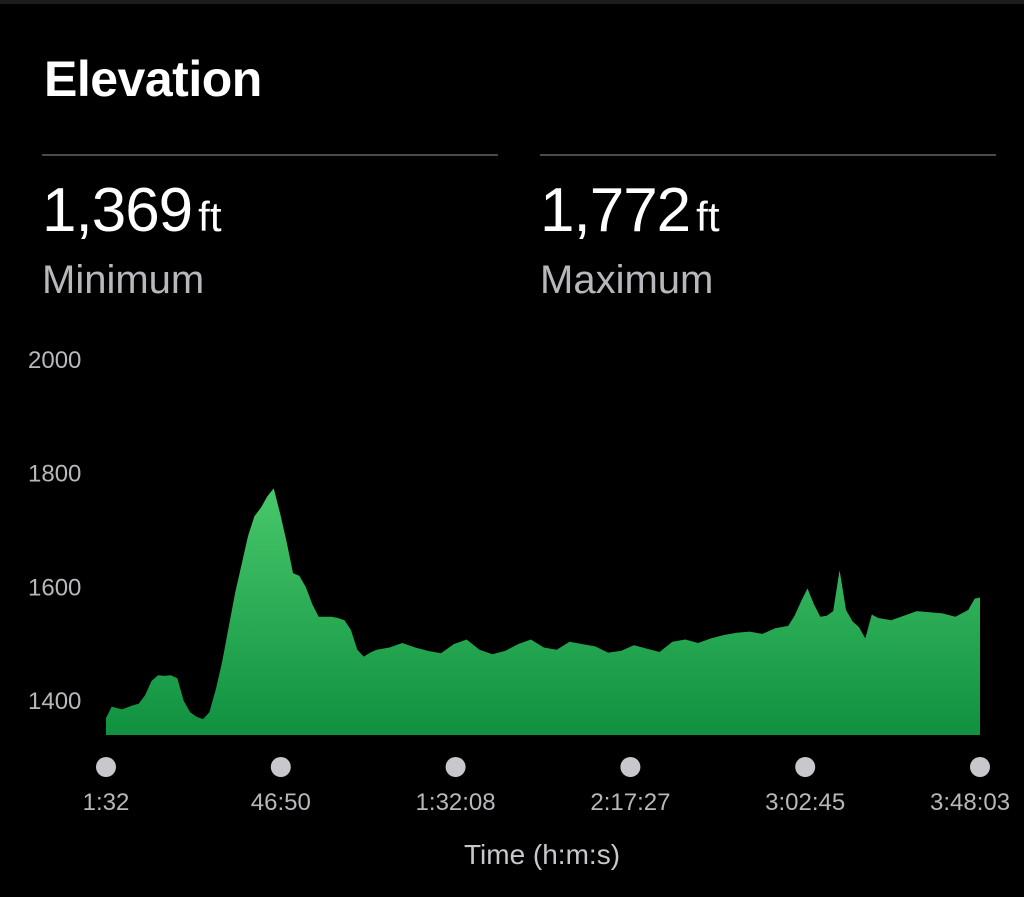  What do you see at coordinates (117, 210) in the screenshot?
I see `minimum-value: 1,369` at bounding box center [117, 210].